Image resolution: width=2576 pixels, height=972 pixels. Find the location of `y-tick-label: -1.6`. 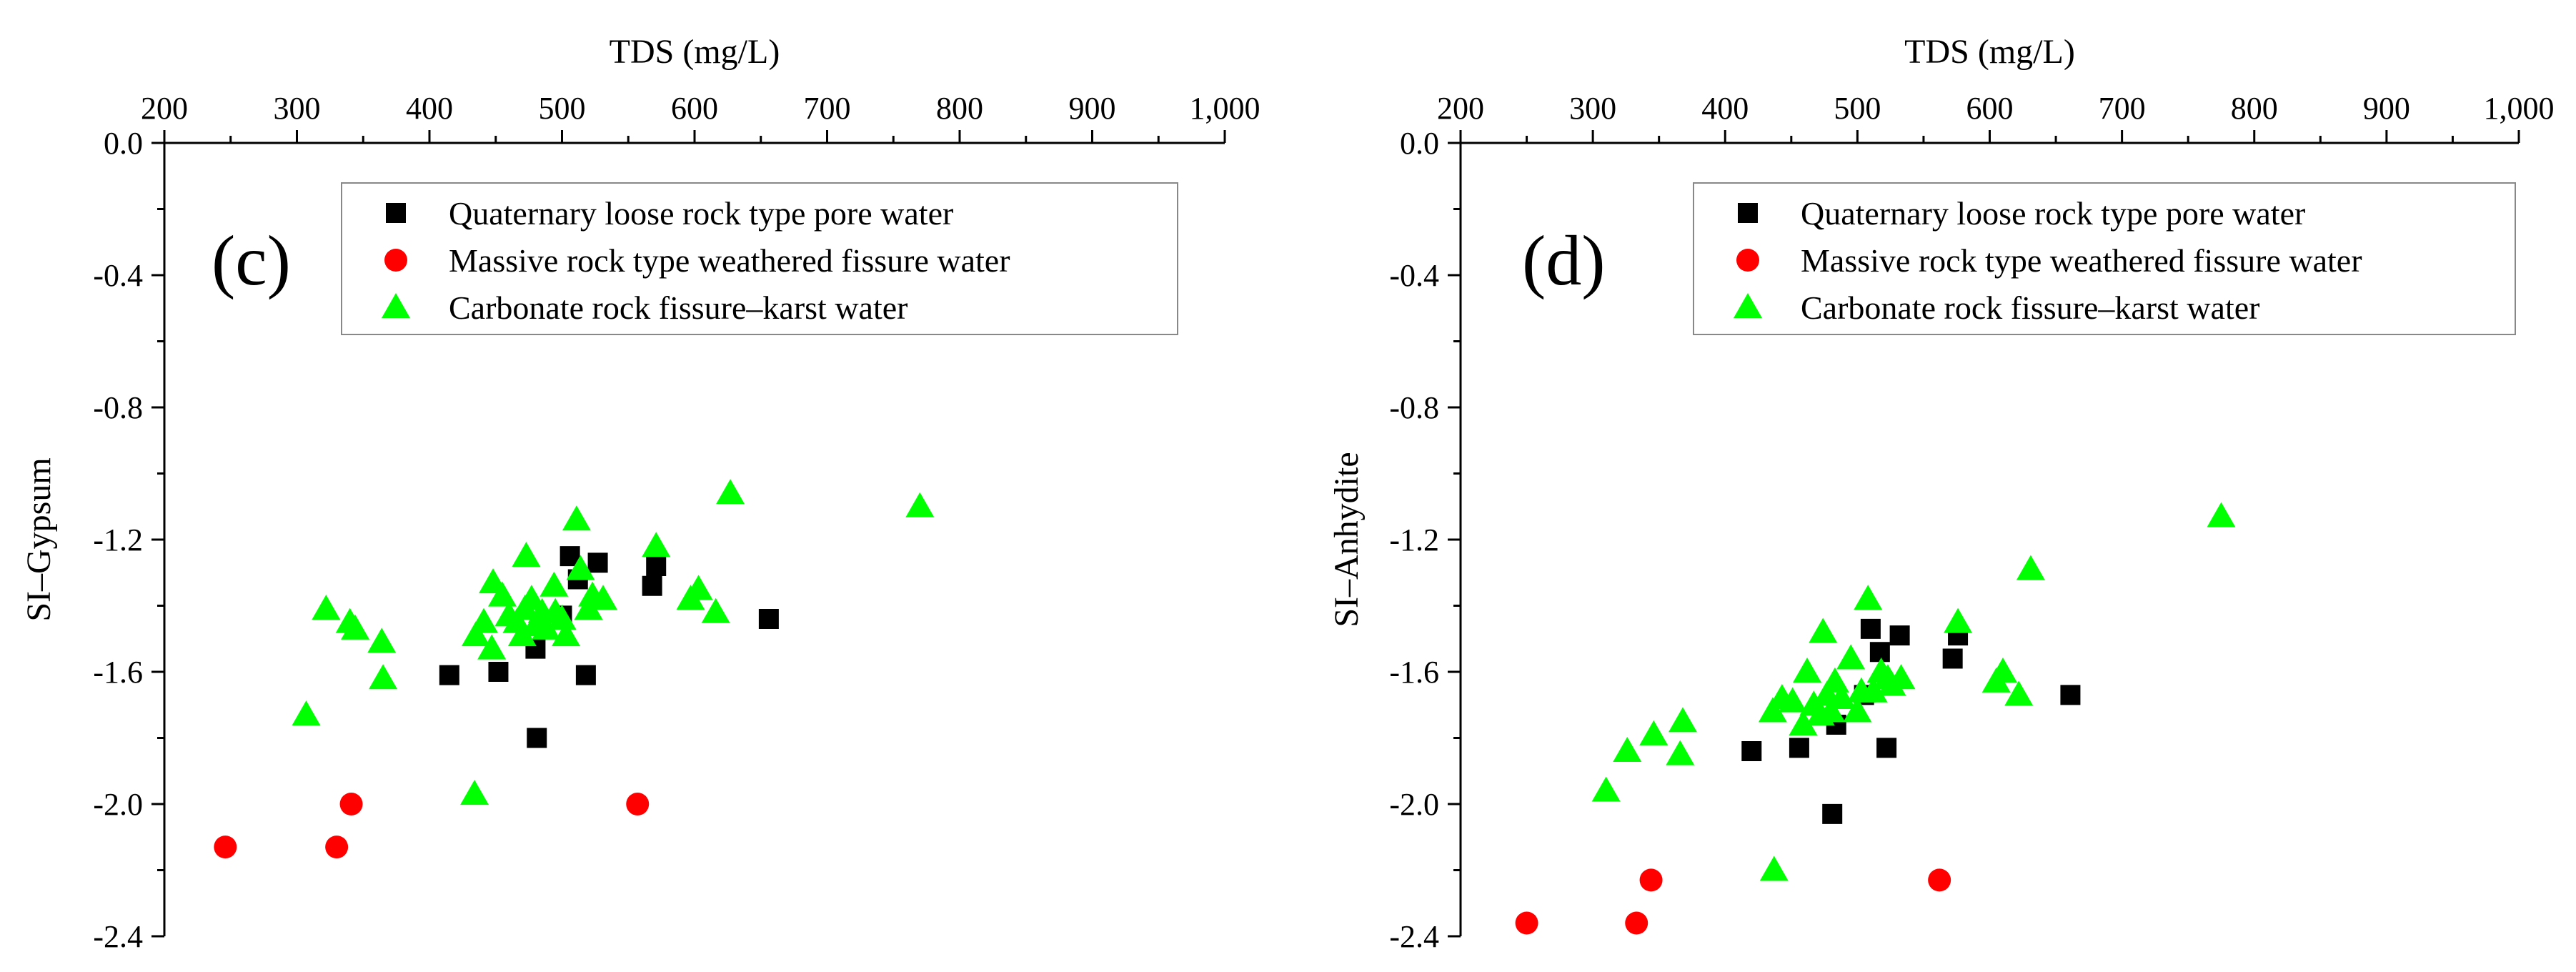

y-tick-label: -1.6 is located at coordinates (1414, 672).